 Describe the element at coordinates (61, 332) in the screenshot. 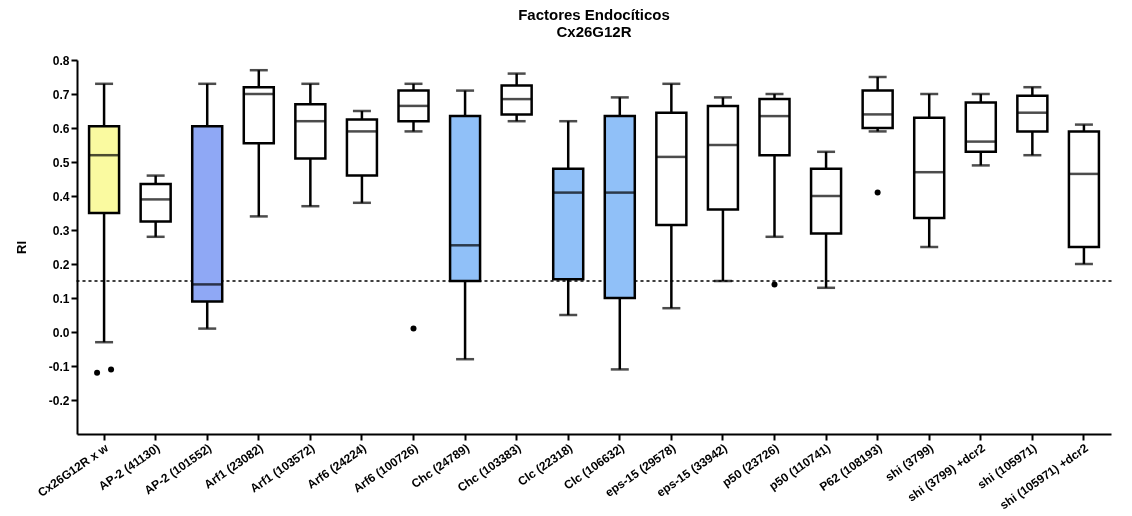

I see `y-tick-label: 0.0` at that location.